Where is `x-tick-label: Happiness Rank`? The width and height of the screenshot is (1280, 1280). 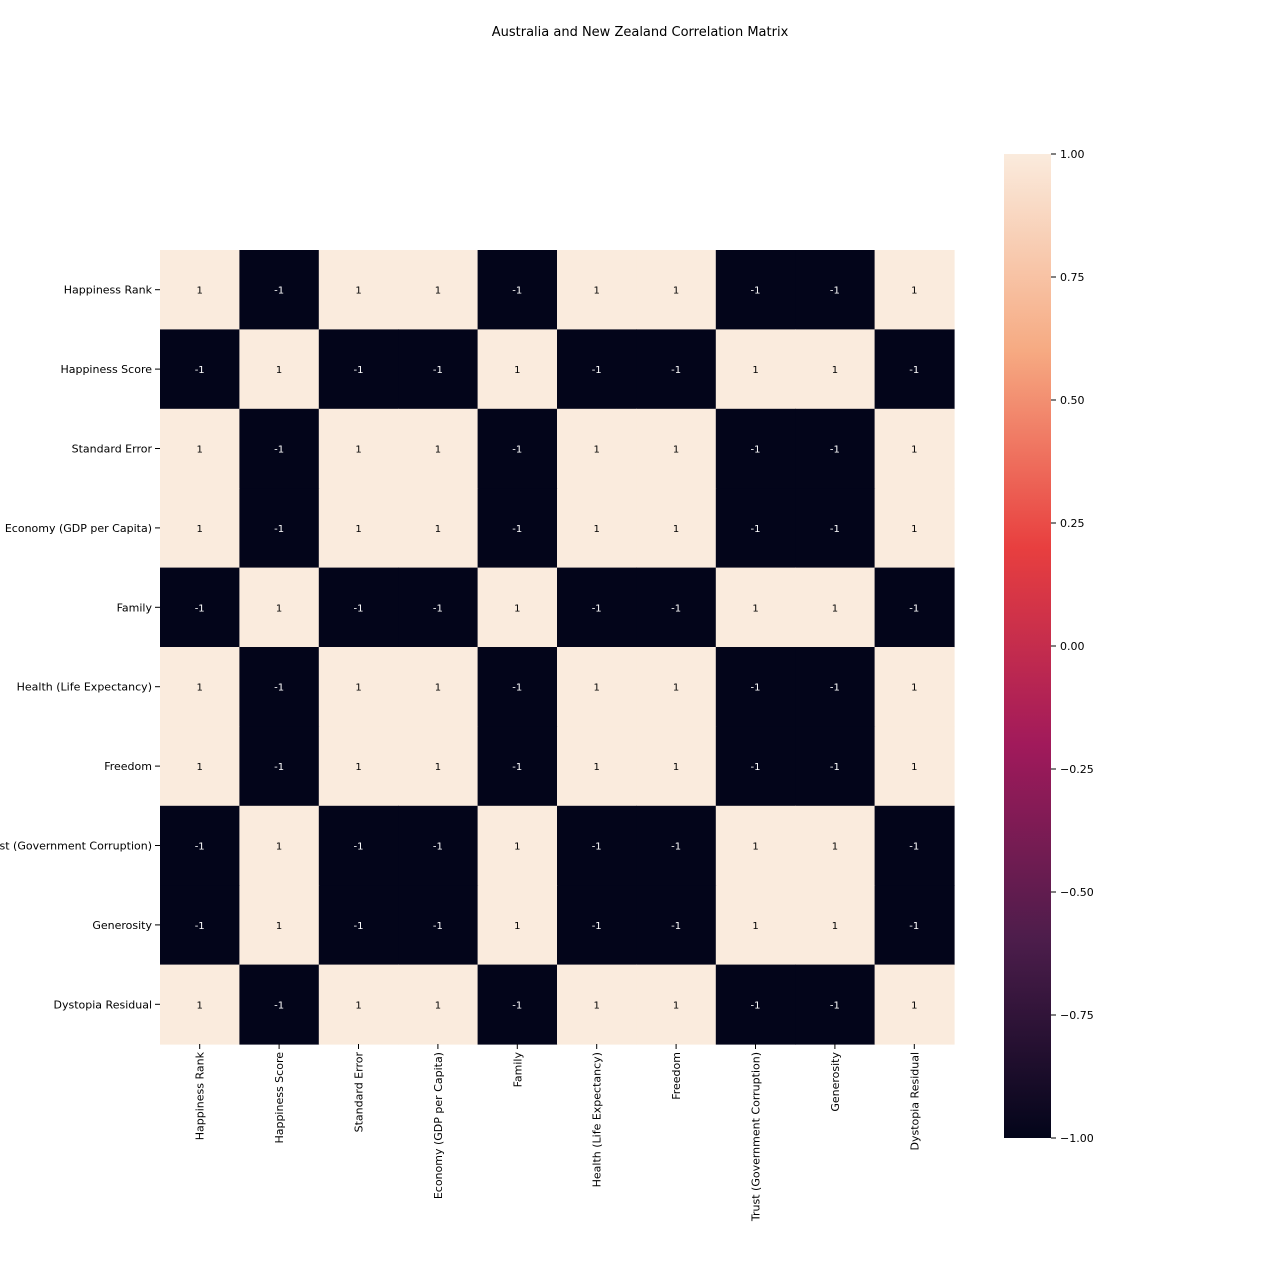 x-tick-label: Happiness Rank is located at coordinates (200, 1095).